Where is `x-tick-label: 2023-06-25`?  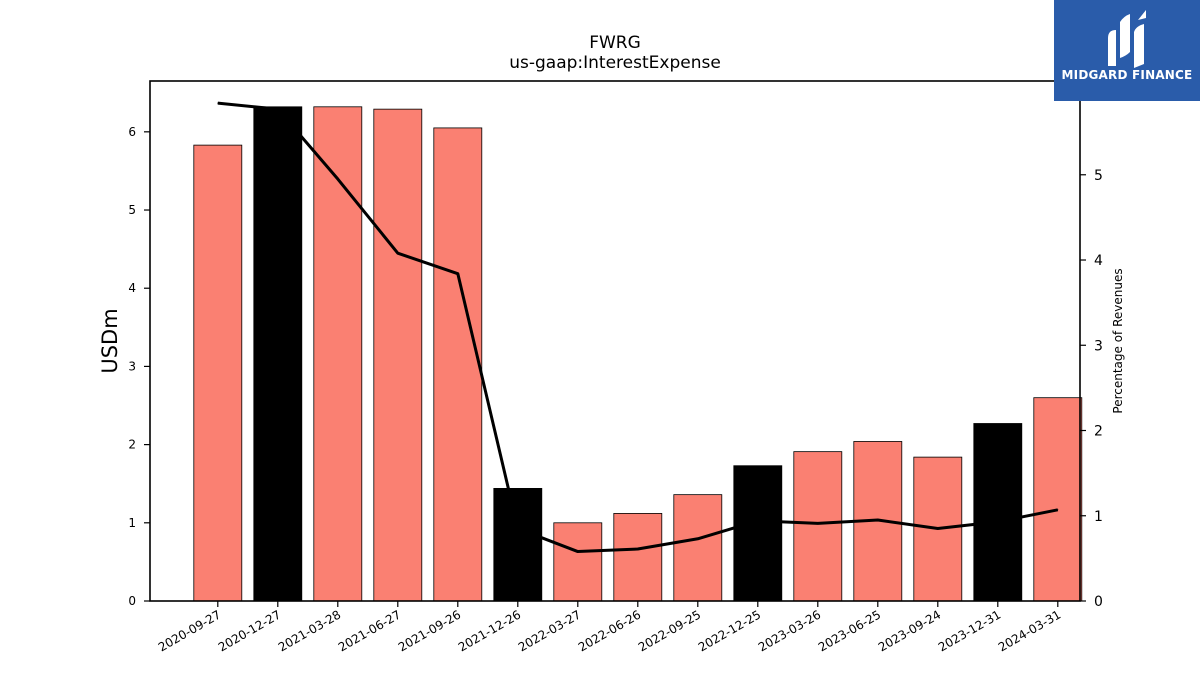 x-tick-label: 2023-06-25 is located at coordinates (849, 630).